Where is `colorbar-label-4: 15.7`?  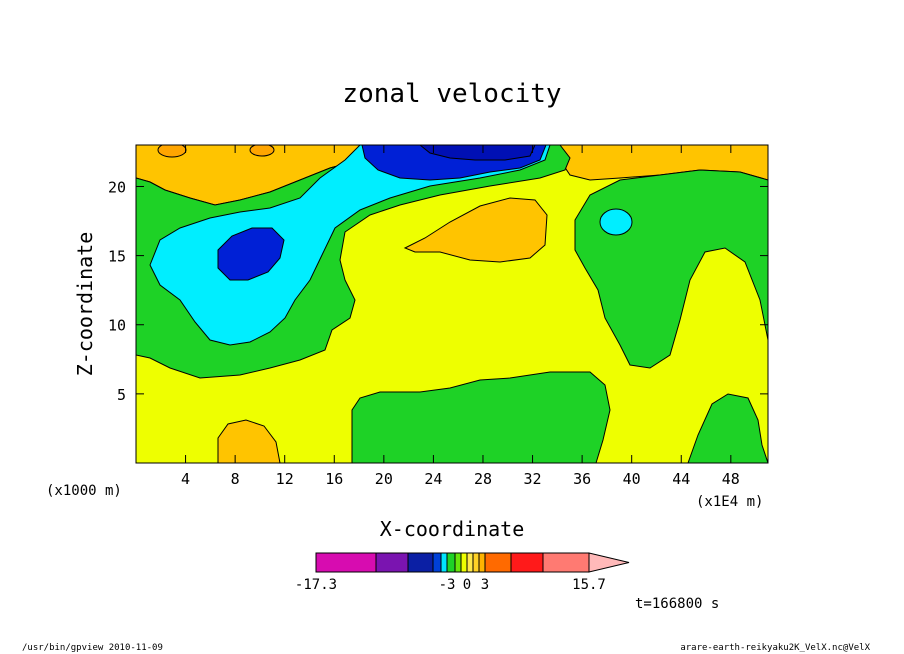 colorbar-label-4: 15.7 is located at coordinates (589, 585).